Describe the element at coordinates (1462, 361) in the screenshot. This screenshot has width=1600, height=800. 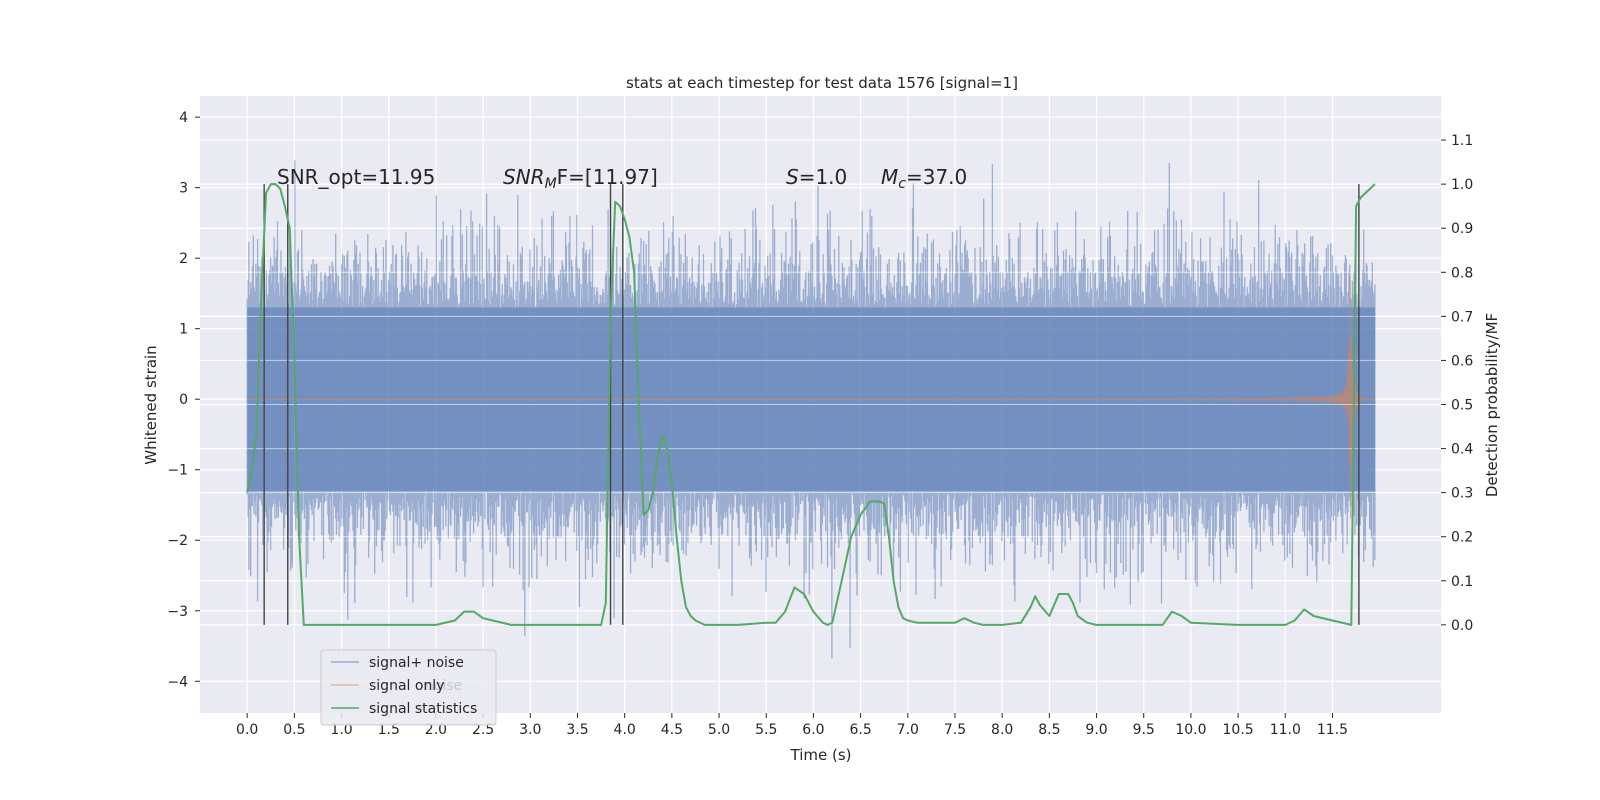
I see `y2-tick-label: 0.6` at that location.